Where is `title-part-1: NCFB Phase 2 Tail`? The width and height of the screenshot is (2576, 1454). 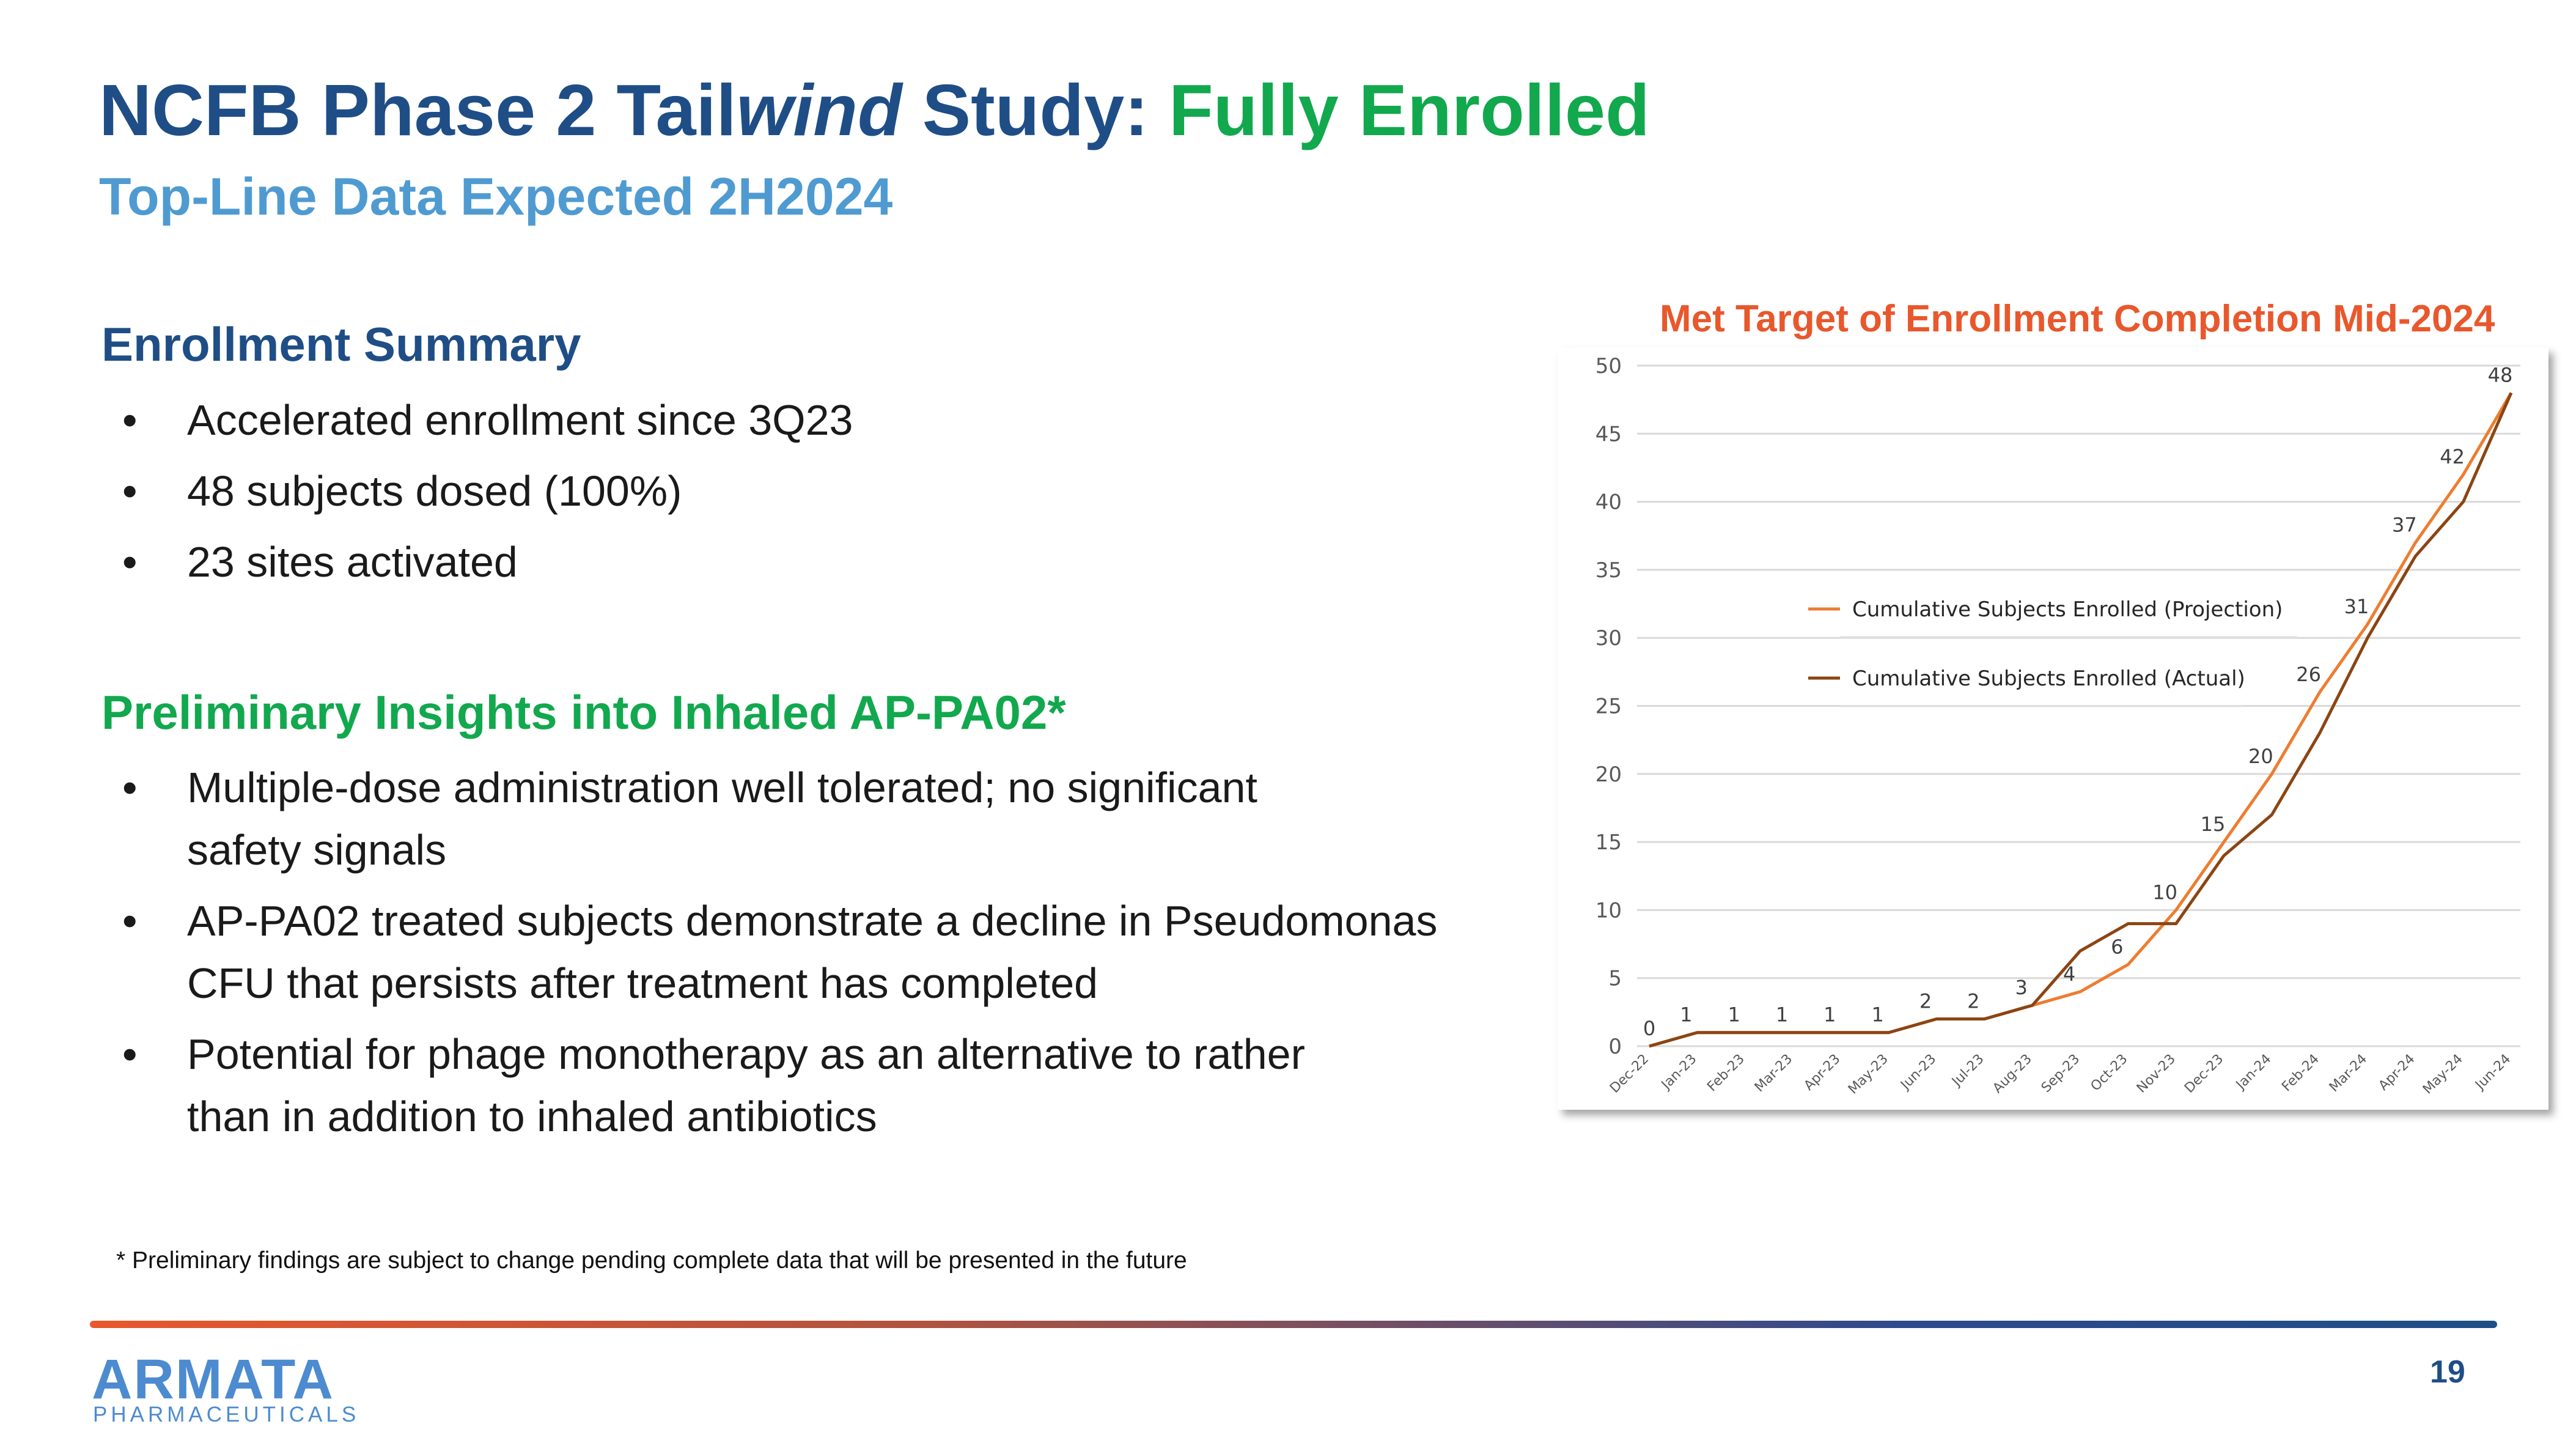 title-part-1: NCFB Phase 2 Tail is located at coordinates (418, 110).